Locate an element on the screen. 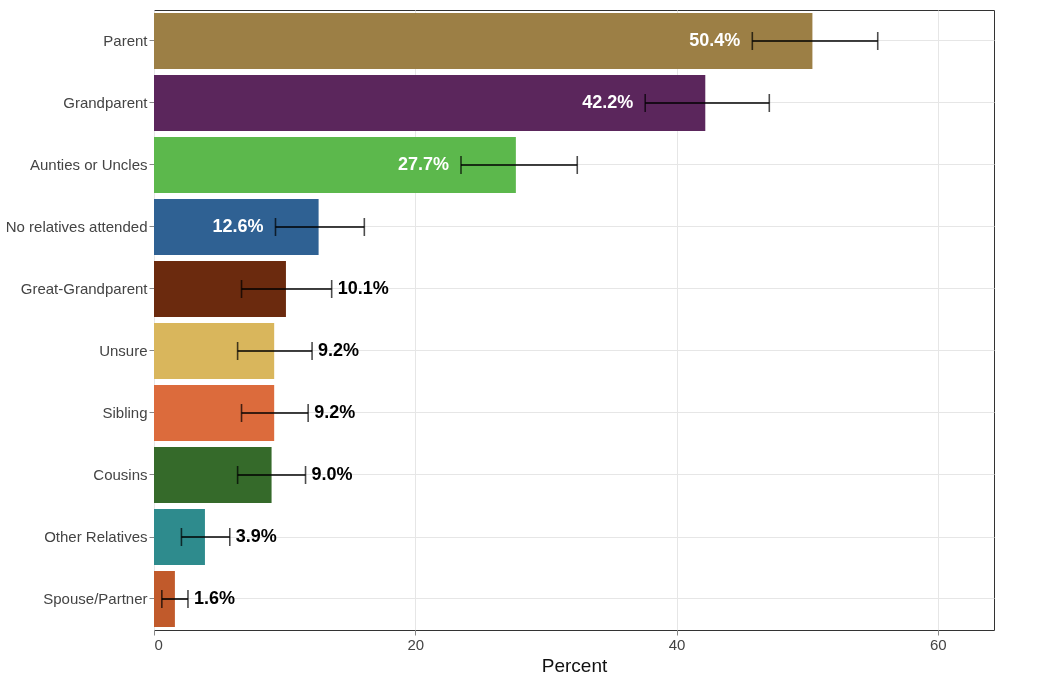 The image size is (1045, 692). x-tick-label: 40 is located at coordinates (677, 644).